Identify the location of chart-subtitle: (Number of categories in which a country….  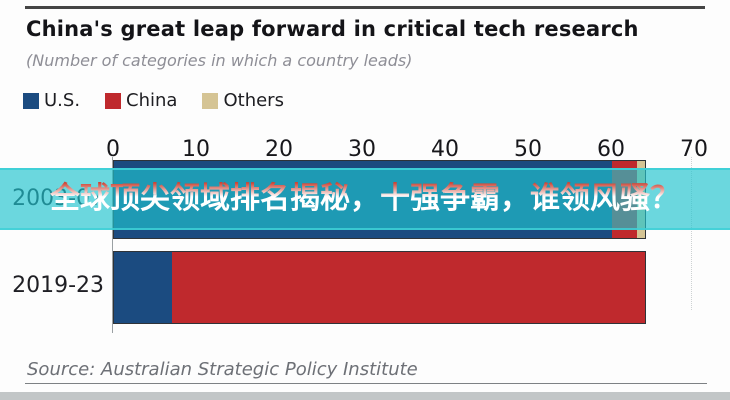
(219, 60).